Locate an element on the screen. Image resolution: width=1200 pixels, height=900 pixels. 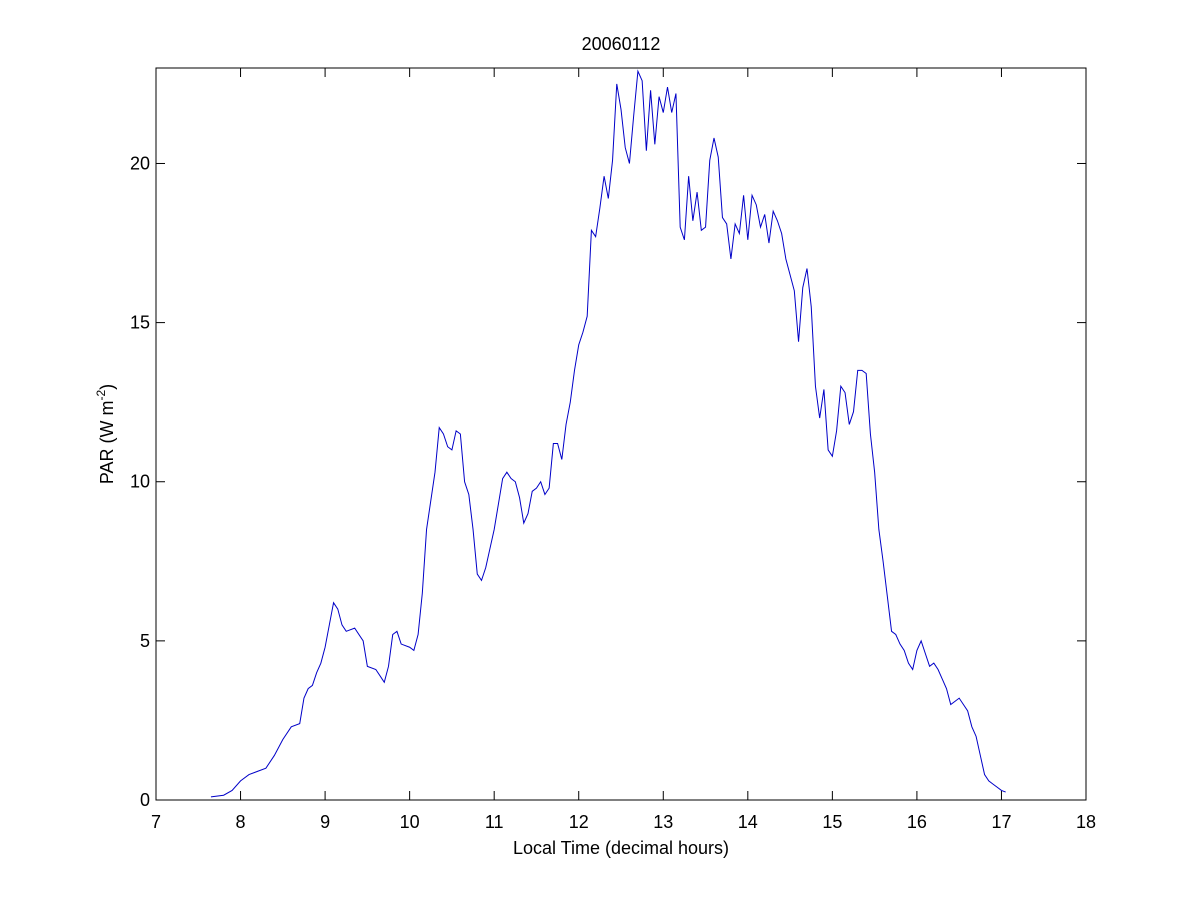
x-tick-label: 15 is located at coordinates (832, 822).